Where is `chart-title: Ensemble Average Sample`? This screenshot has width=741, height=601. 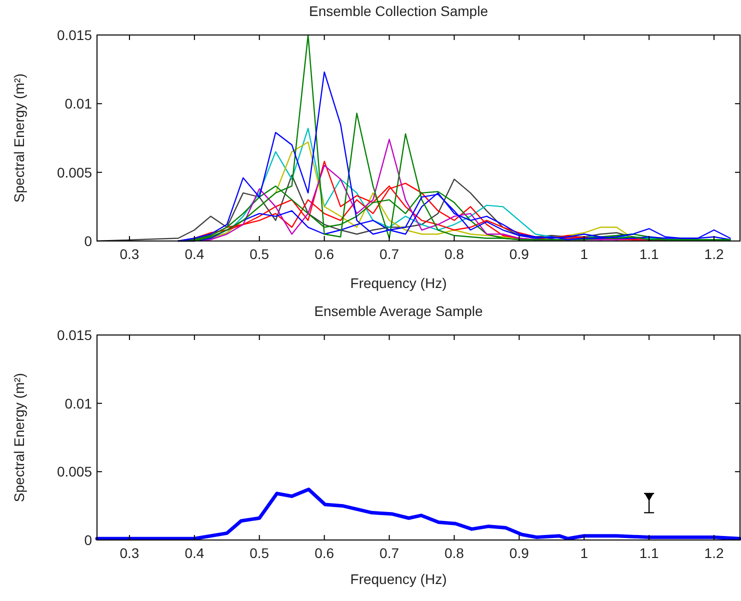 chart-title: Ensemble Average Sample is located at coordinates (399, 311).